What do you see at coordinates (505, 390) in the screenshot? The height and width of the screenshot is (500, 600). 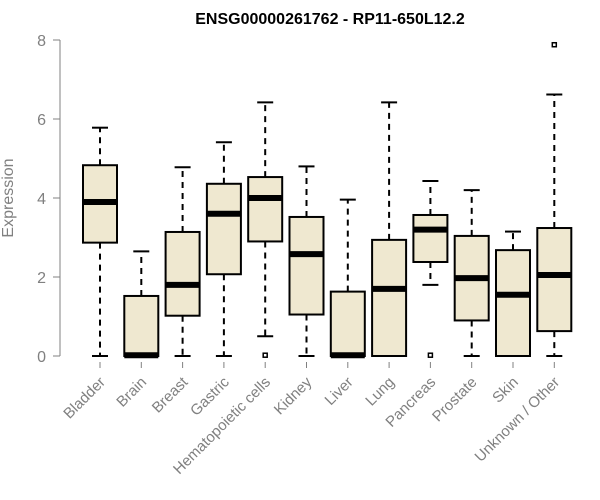 I see `x-tick-label: Skin` at bounding box center [505, 390].